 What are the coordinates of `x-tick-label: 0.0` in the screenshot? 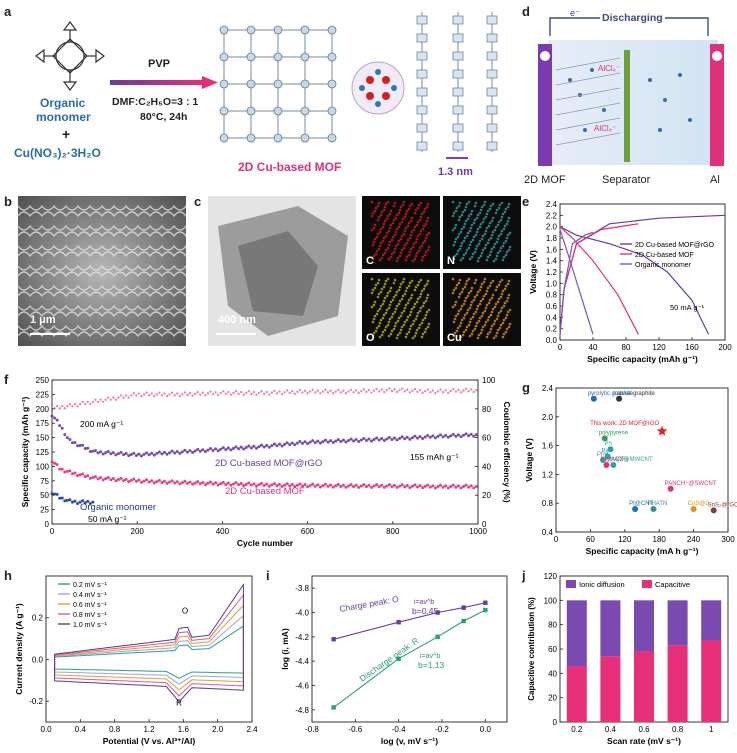 It's located at (46, 729).